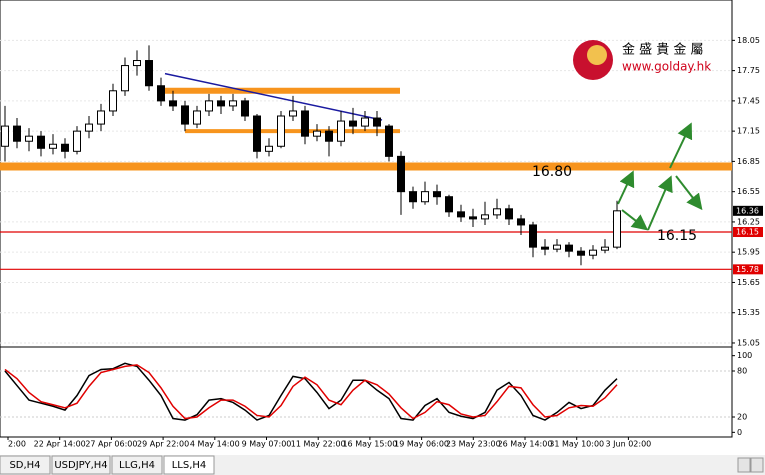  I want to click on x-tick-label: 3 Jun 02:00, so click(629, 444).